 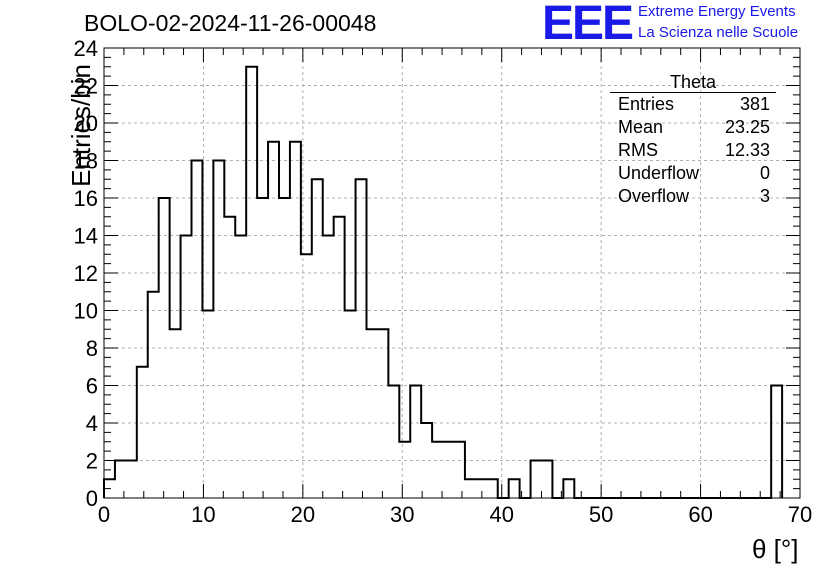 What do you see at coordinates (754, 104) in the screenshot?
I see `stats-value: 381` at bounding box center [754, 104].